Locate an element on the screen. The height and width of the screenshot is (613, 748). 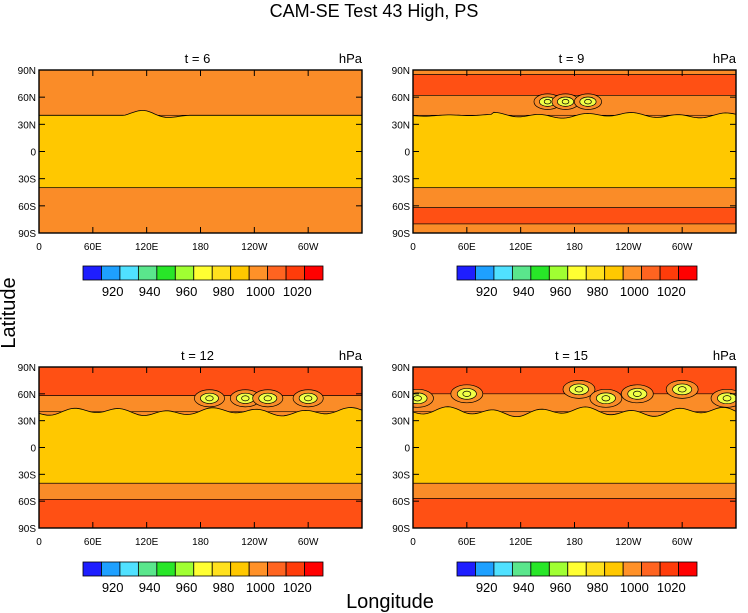
panel-title: t = 12 is located at coordinates (197, 355).